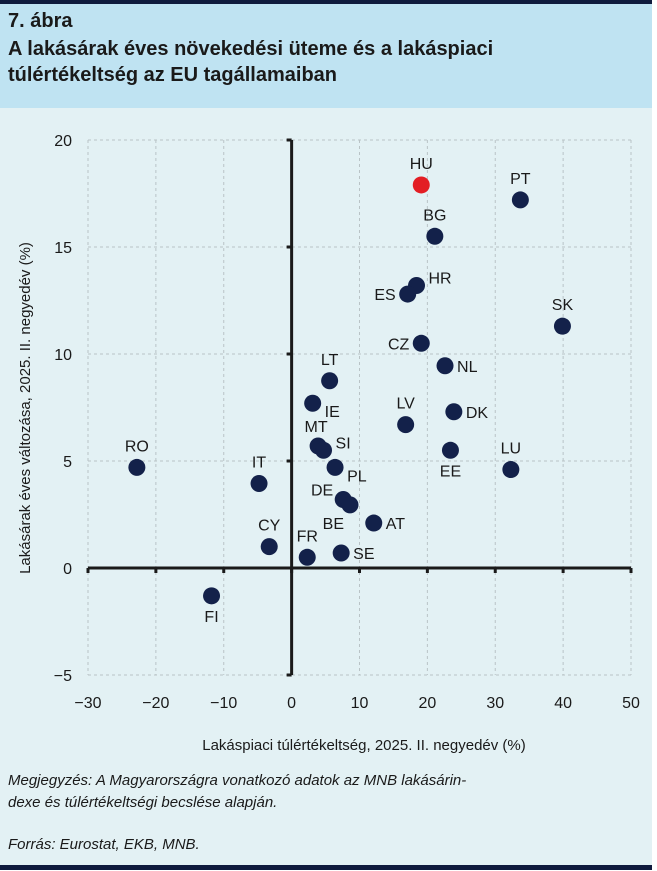 The width and height of the screenshot is (657, 871). What do you see at coordinates (137, 446) in the screenshot?
I see `point-label-ro: RO` at bounding box center [137, 446].